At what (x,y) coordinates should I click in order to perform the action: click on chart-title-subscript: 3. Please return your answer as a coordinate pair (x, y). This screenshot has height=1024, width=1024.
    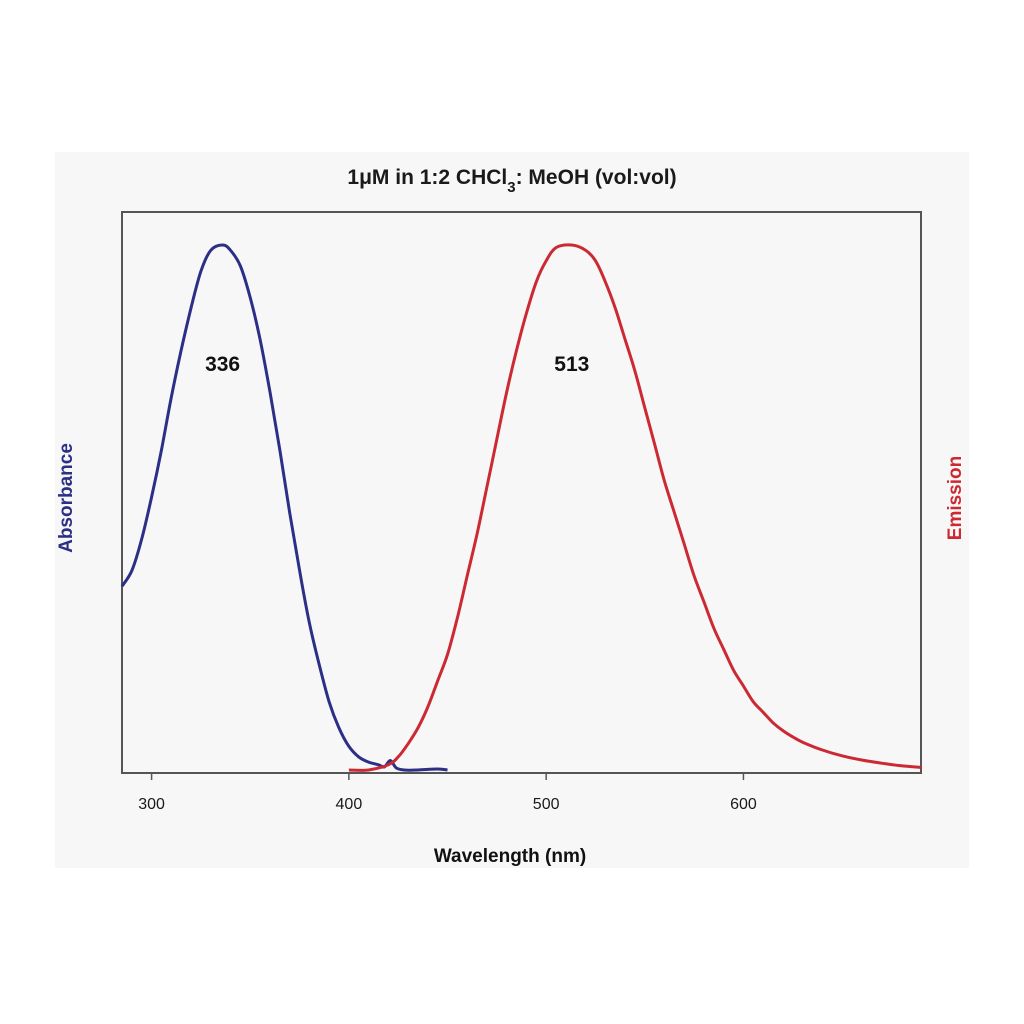
    Looking at the image, I should click on (511, 187).